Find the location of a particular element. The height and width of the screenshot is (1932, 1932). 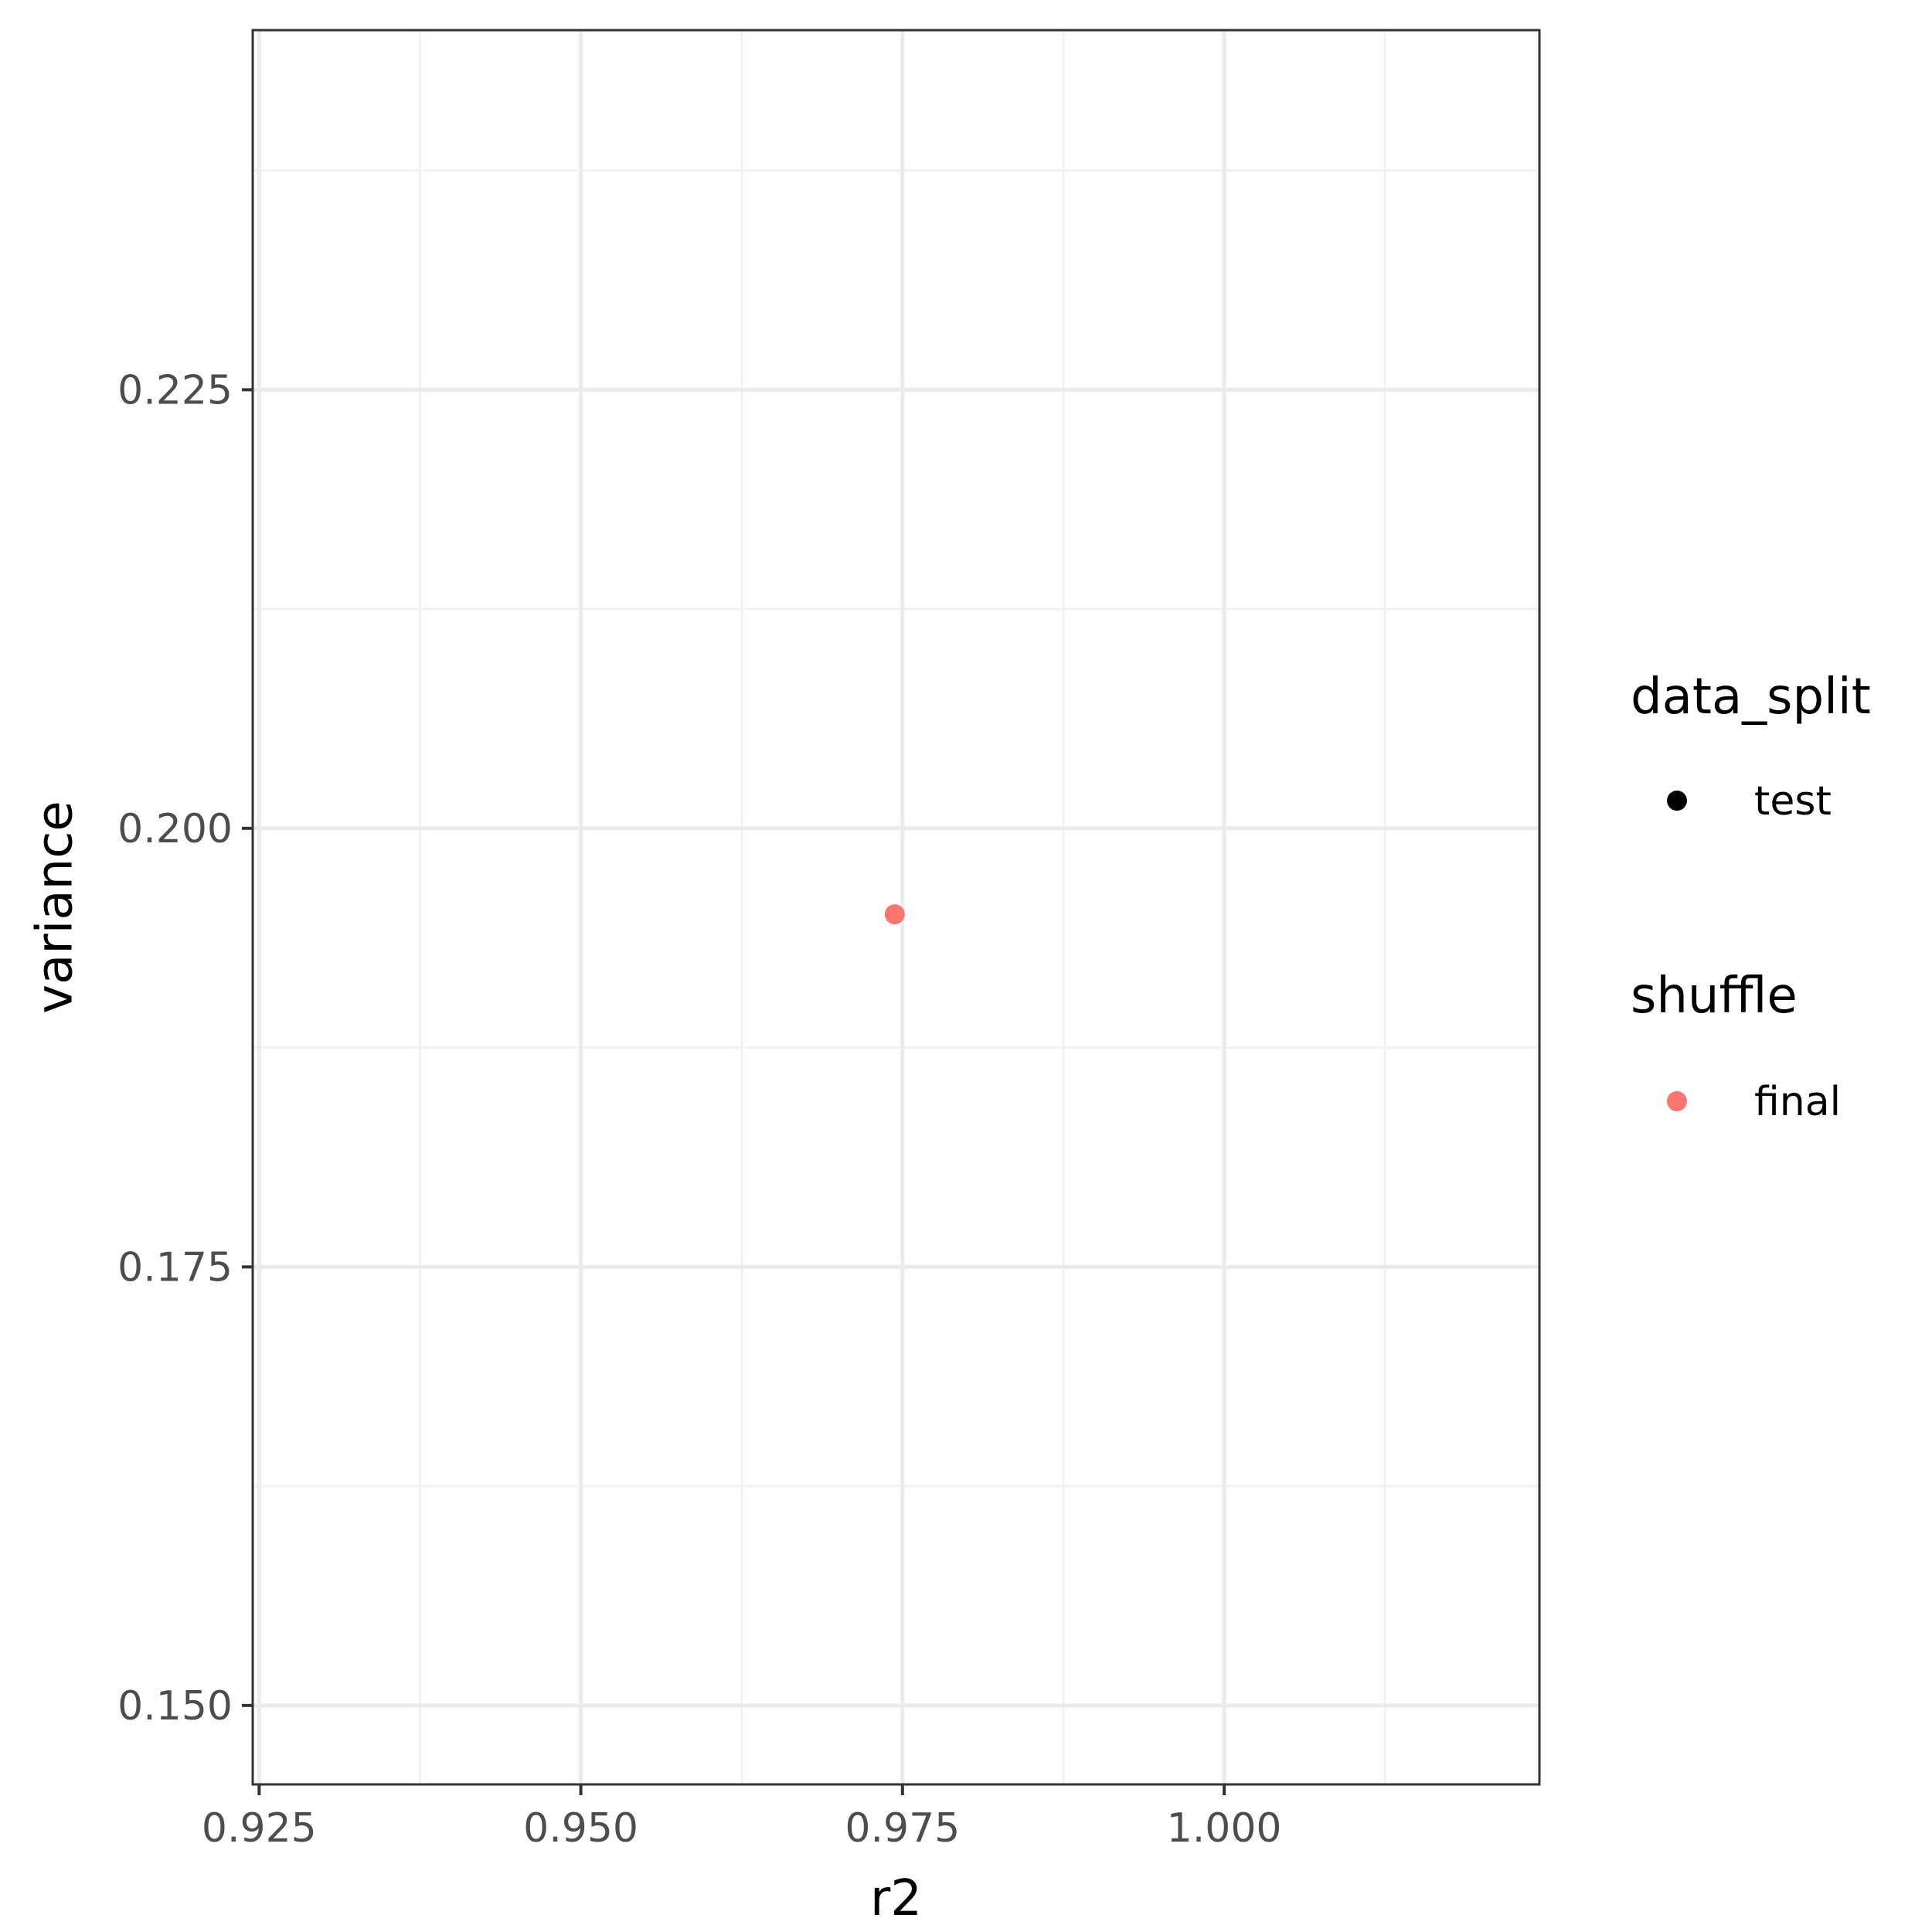

x-tick-label: 0.950 is located at coordinates (581, 1828).